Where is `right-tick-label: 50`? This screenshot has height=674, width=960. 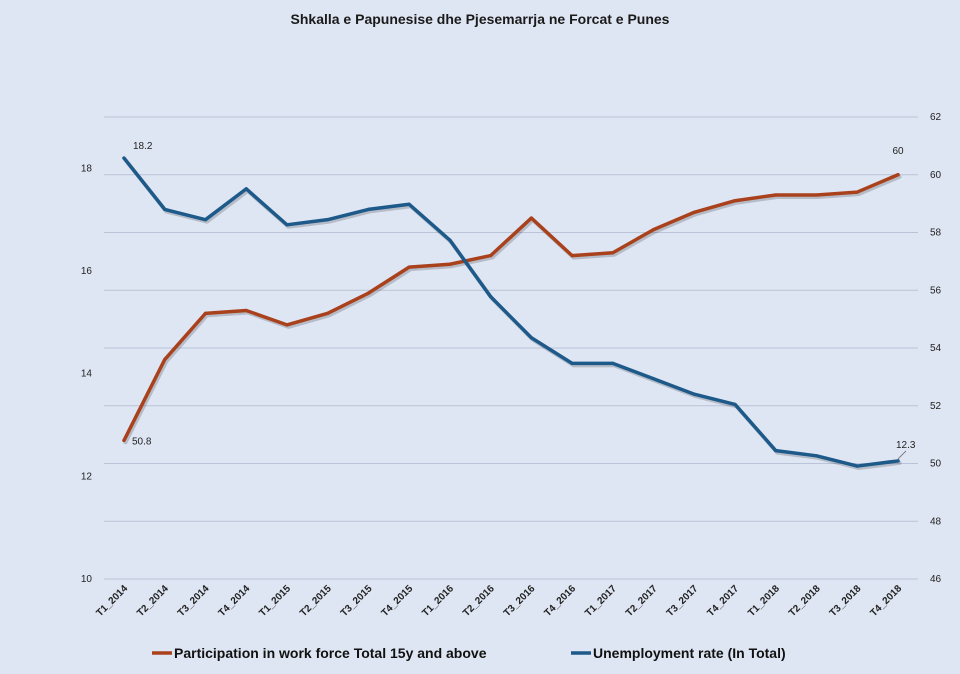
right-tick-label: 50 is located at coordinates (936, 464).